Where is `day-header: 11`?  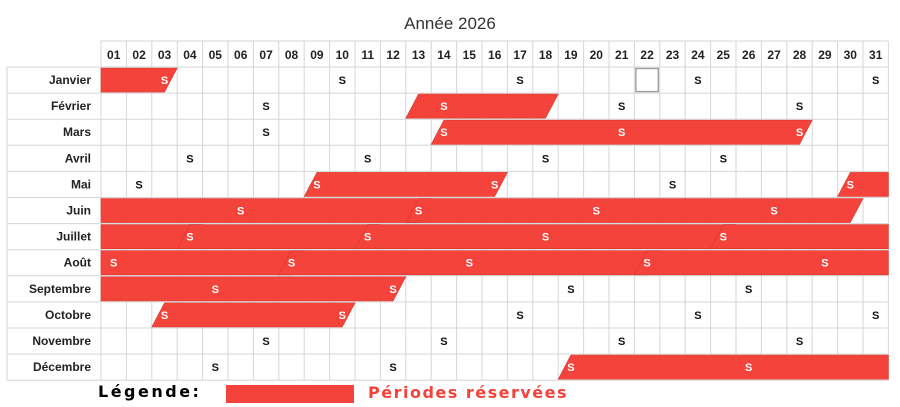
day-header: 11 is located at coordinates (367, 55).